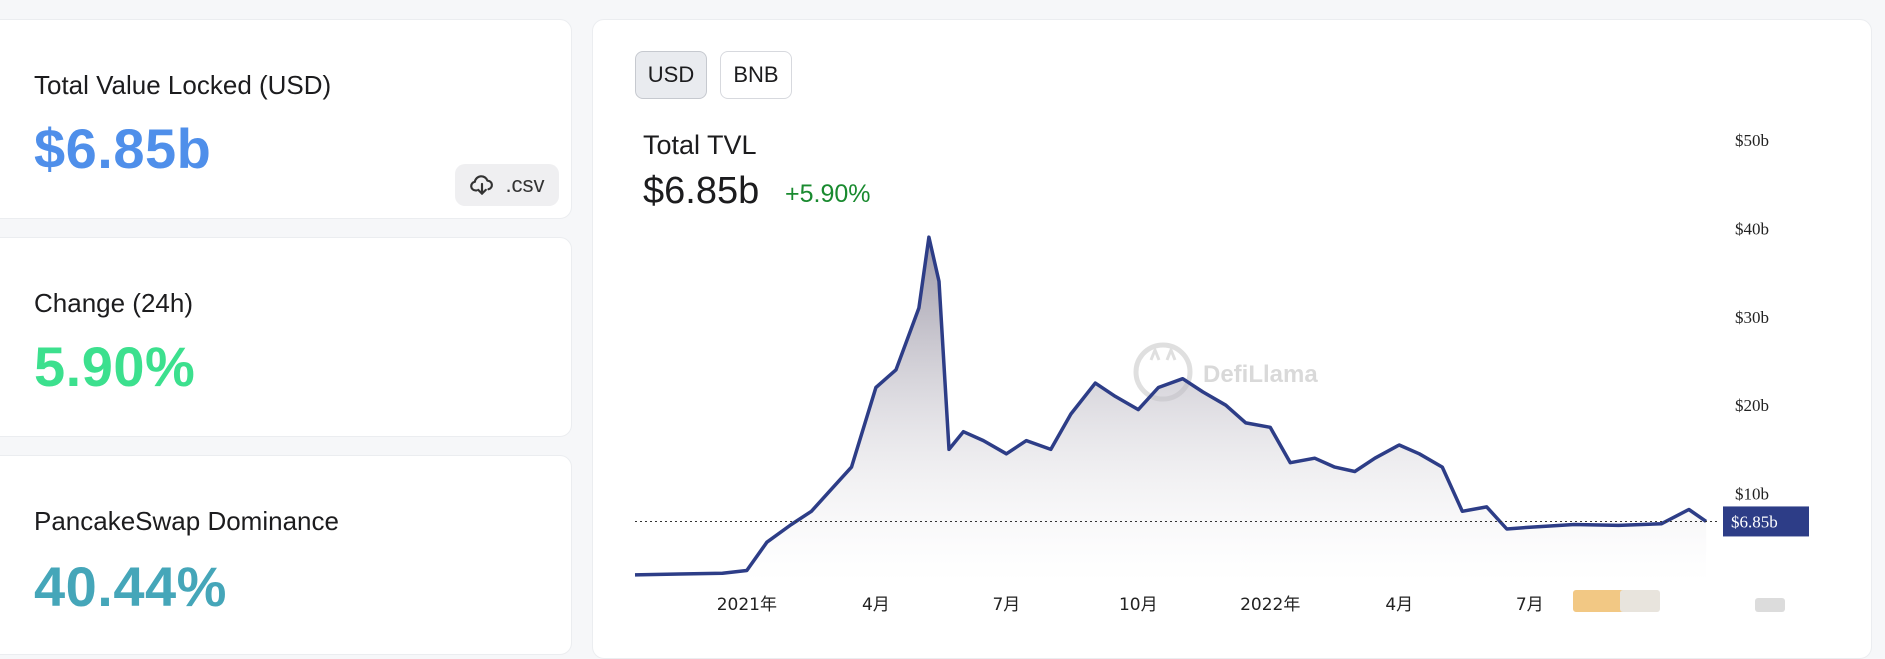  Describe the element at coordinates (525, 184) in the screenshot. I see `csv-label: .csv` at that location.